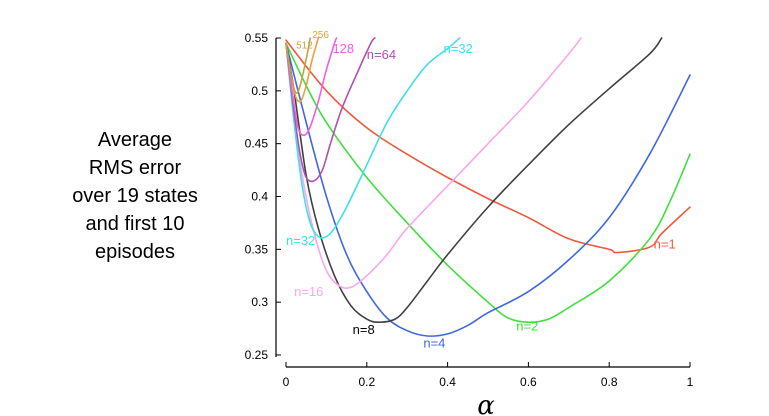 The width and height of the screenshot is (769, 416). Describe the element at coordinates (308, 291) in the screenshot. I see `series-label-n16: n=16` at that location.